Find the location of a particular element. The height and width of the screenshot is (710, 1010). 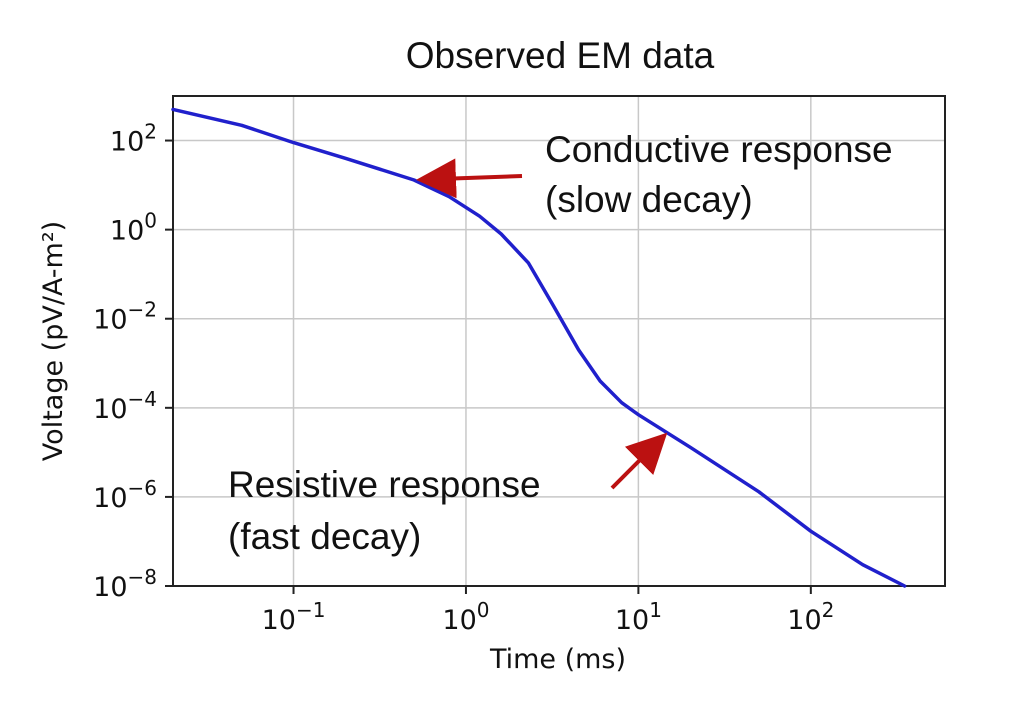

x-axis-label: Time (ms) is located at coordinates (557, 659).